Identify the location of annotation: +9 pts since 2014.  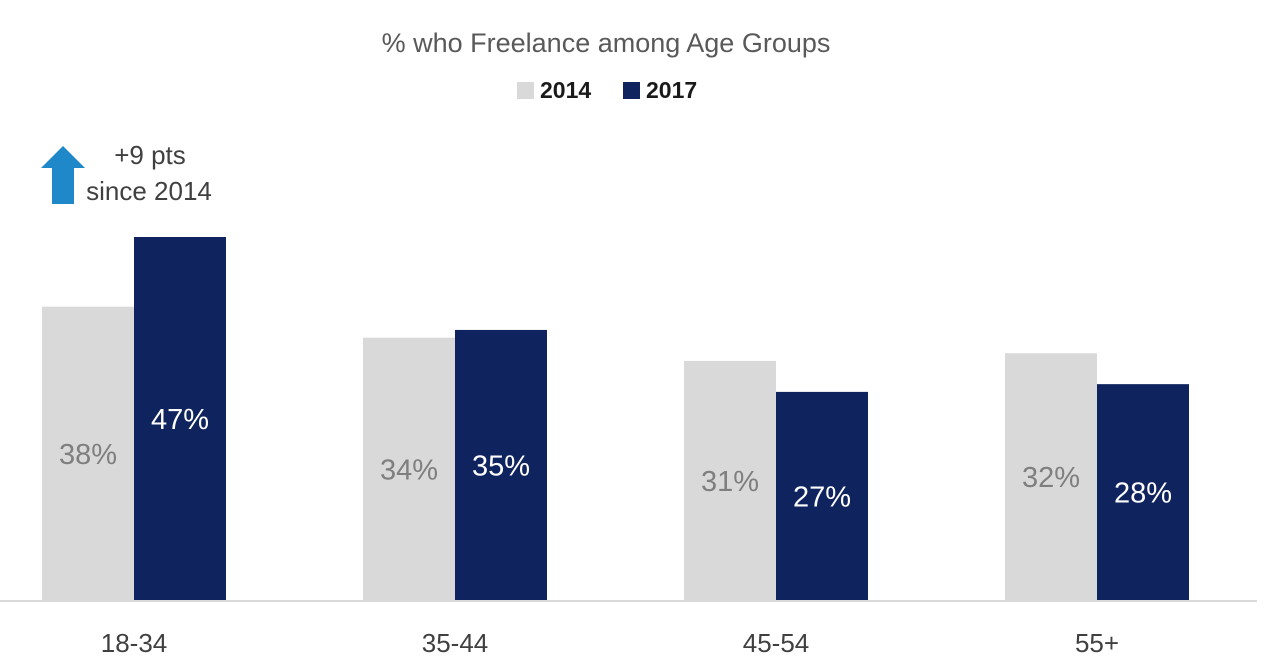
(126, 173).